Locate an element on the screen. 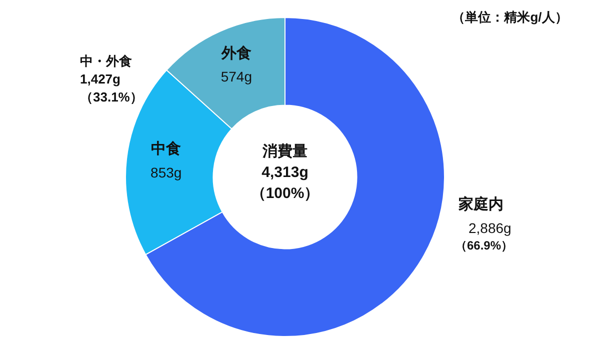  data-label: 853g is located at coordinates (166, 172).